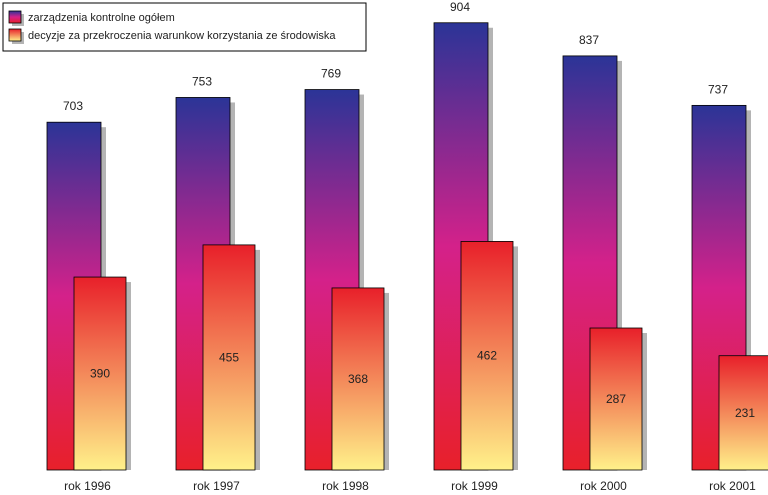  What do you see at coordinates (732, 486) in the screenshot?
I see `category-label: rok 2001` at bounding box center [732, 486].